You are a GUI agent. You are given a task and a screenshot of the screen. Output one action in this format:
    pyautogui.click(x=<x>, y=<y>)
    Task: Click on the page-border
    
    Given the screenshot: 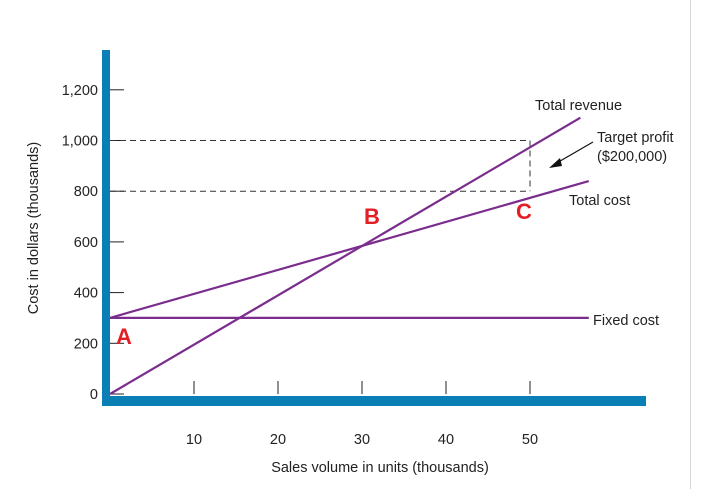 What is the action you would take?
    pyautogui.click(x=690, y=244)
    